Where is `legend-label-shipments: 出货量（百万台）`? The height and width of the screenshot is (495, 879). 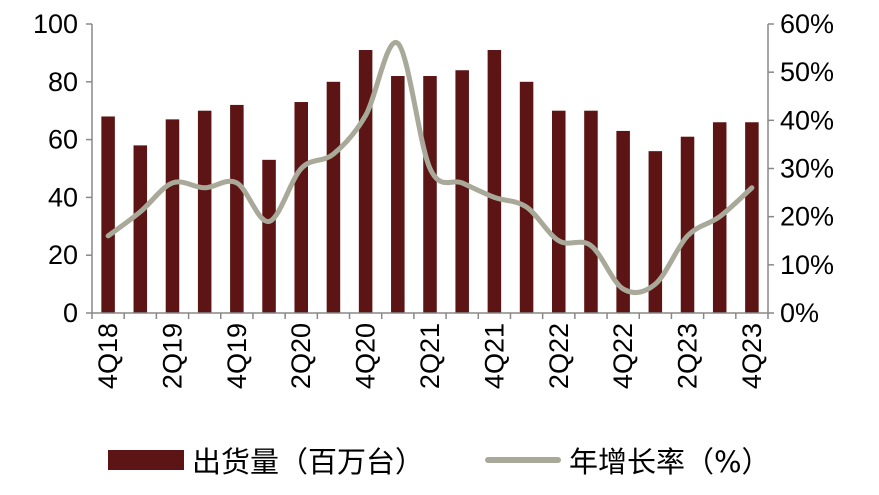
legend-label-shipments: 出货量（百万台） is located at coordinates (308, 462).